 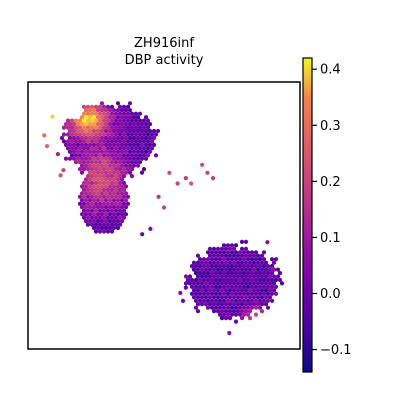 I want to click on chart-title-line-2: DBP activity, so click(x=164, y=60).